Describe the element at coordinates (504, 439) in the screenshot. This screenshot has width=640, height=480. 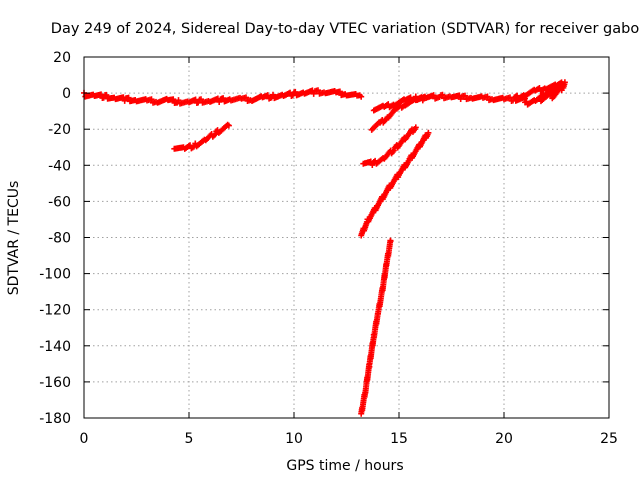
I see `x-tick-label: 20` at that location.